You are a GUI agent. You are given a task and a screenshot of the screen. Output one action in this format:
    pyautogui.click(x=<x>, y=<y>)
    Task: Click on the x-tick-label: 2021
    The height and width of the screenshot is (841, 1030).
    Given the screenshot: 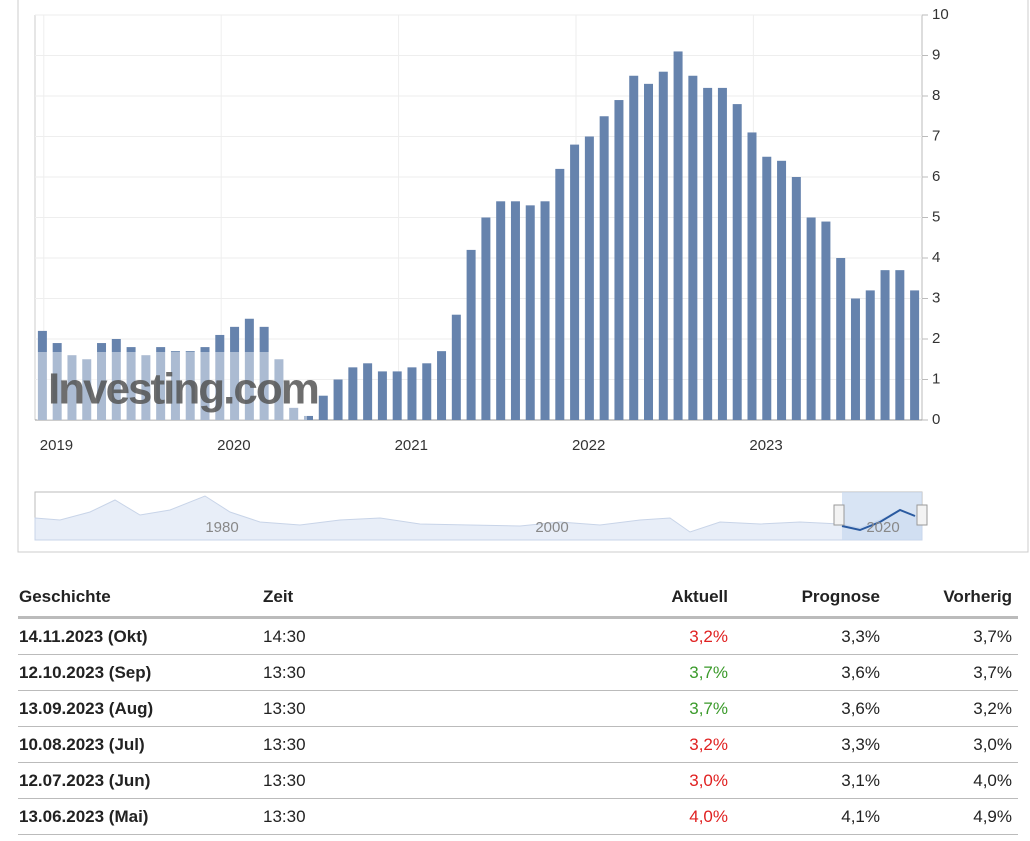 What is the action you would take?
    pyautogui.click(x=411, y=445)
    